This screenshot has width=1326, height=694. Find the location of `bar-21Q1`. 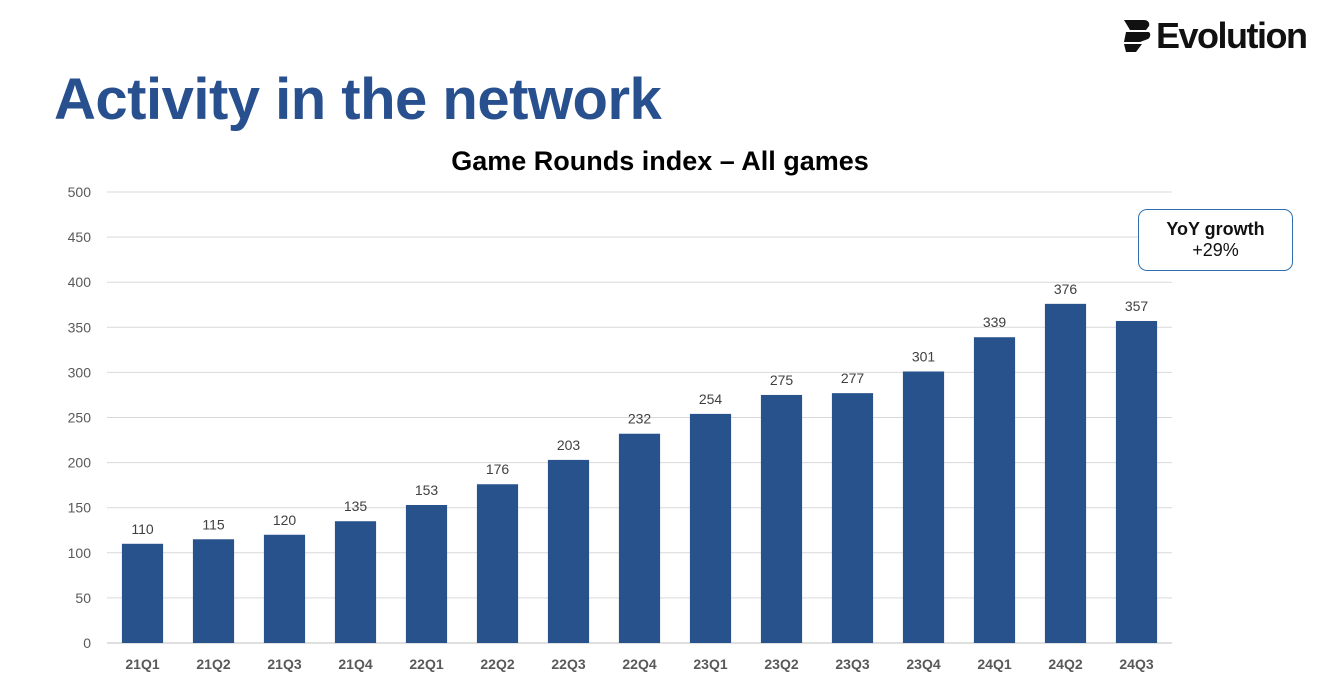

bar-21Q1 is located at coordinates (142, 593).